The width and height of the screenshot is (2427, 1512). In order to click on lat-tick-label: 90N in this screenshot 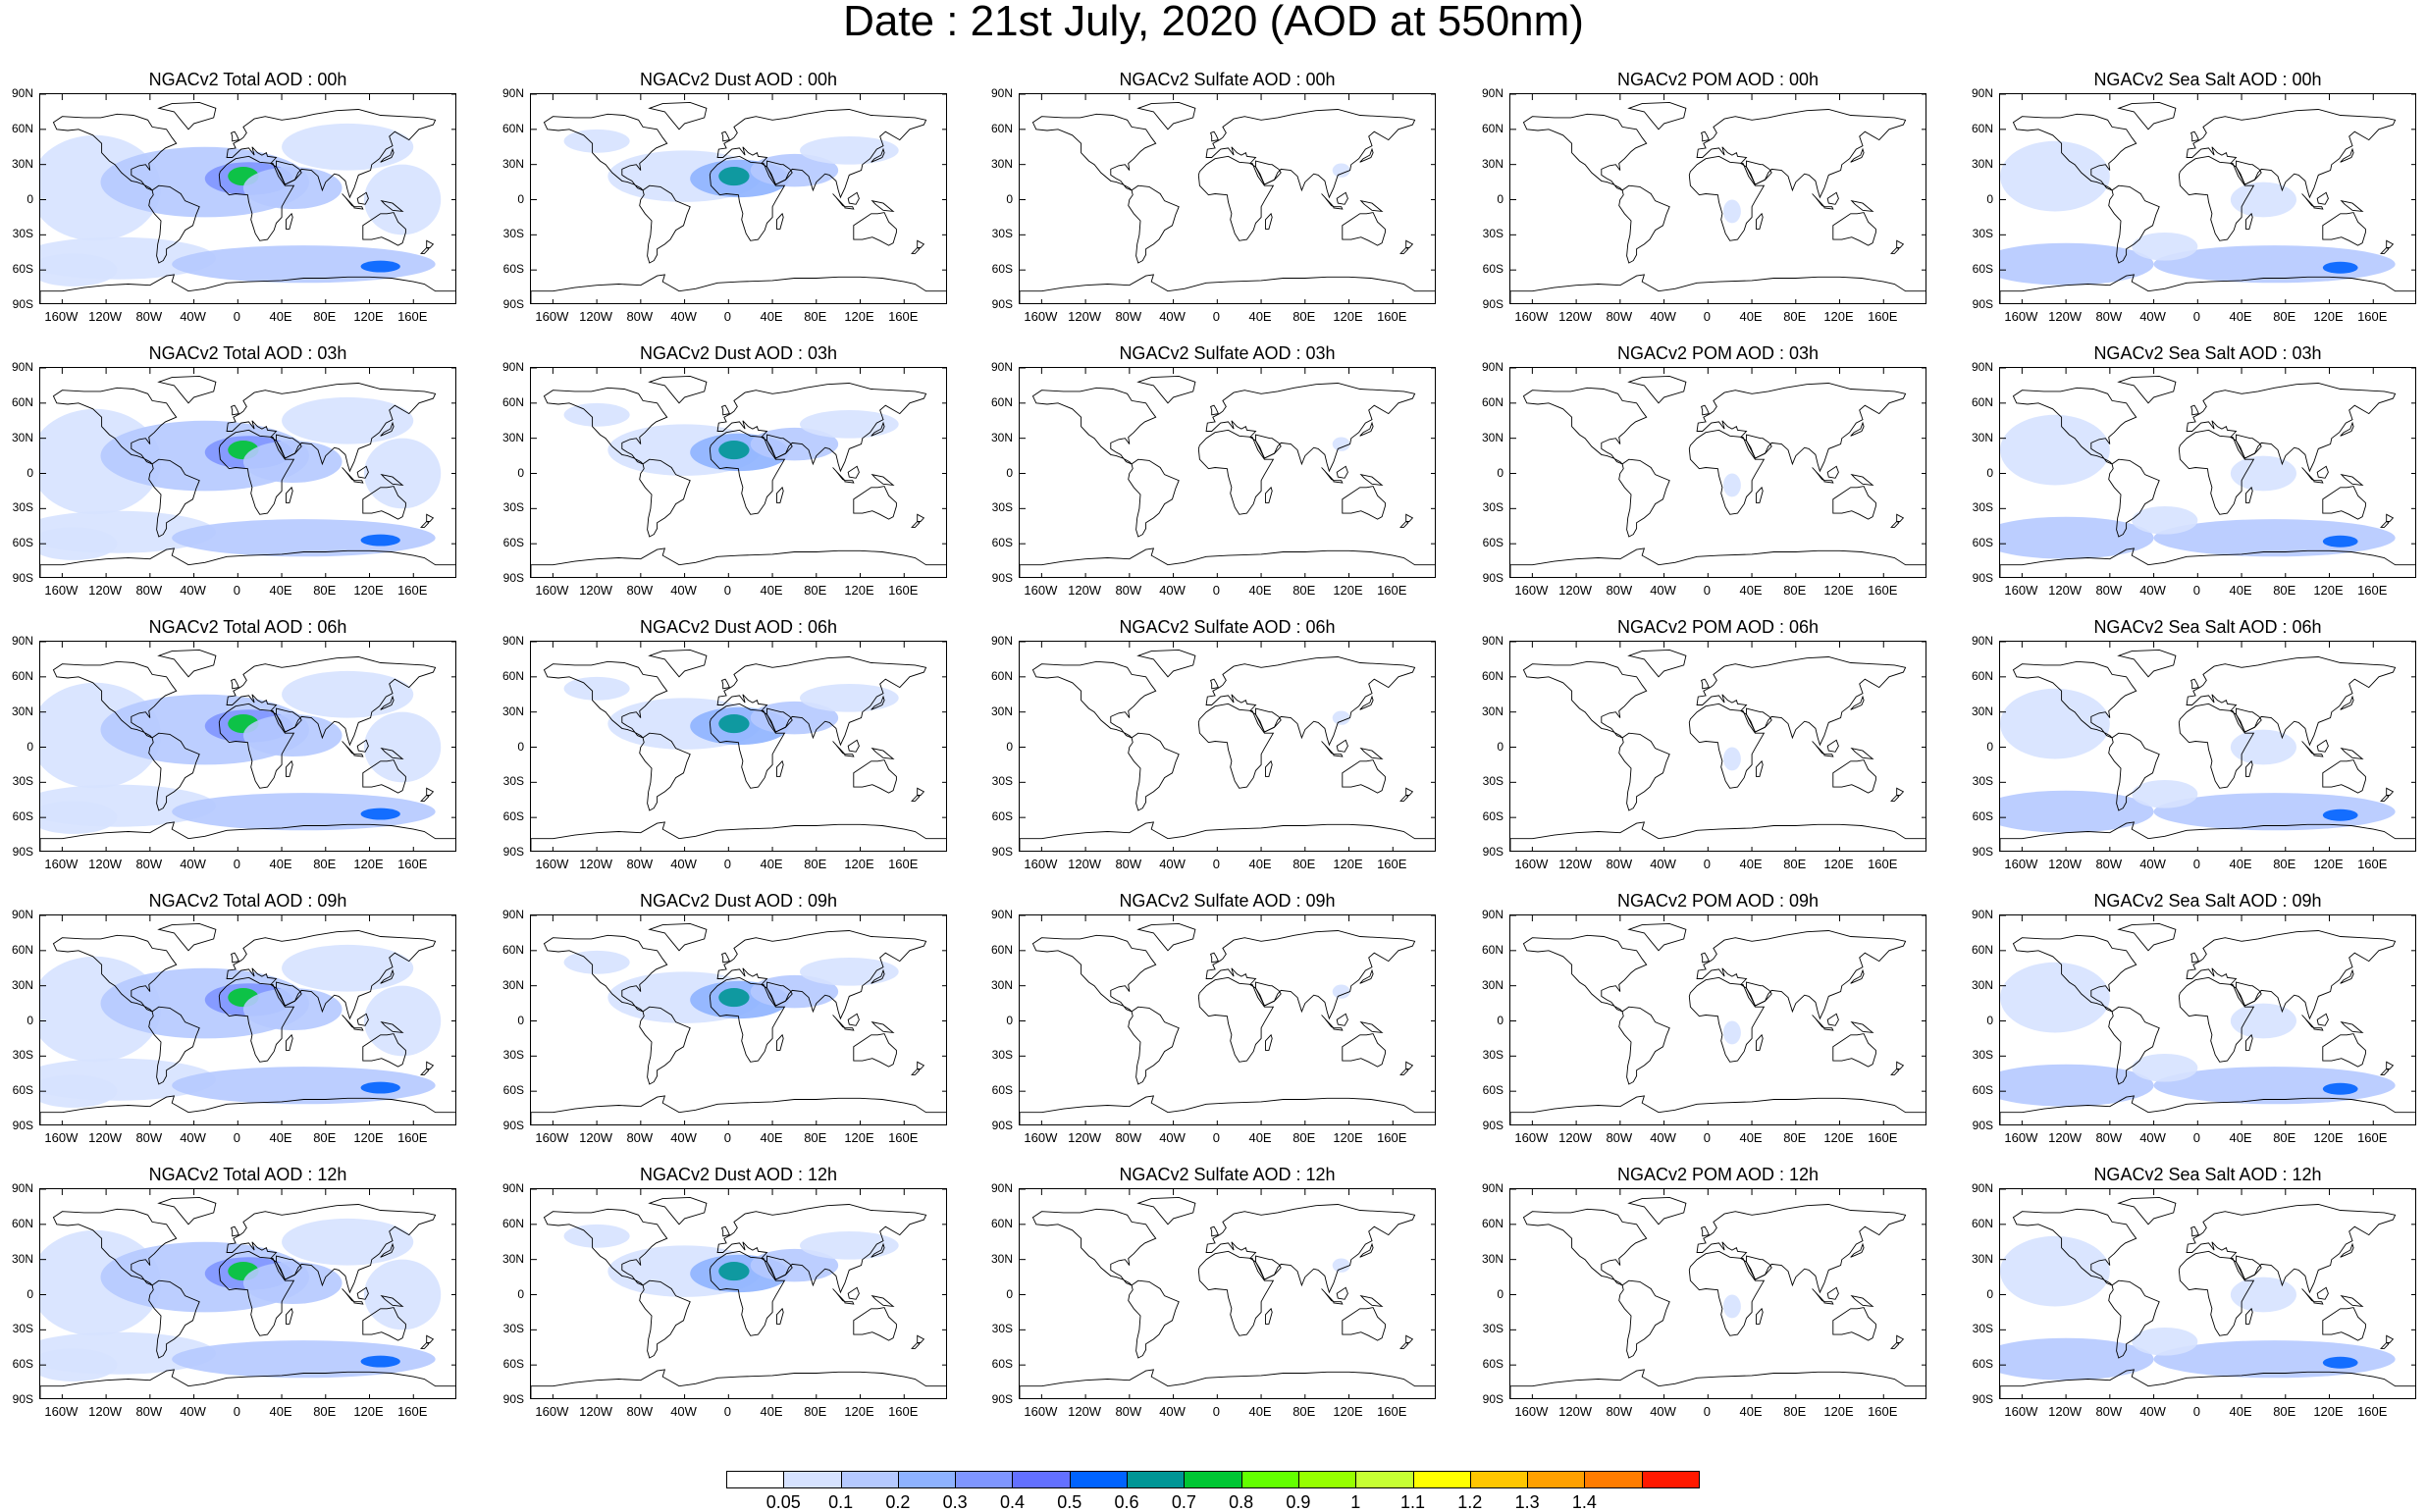, I will do `click(512, 914)`.